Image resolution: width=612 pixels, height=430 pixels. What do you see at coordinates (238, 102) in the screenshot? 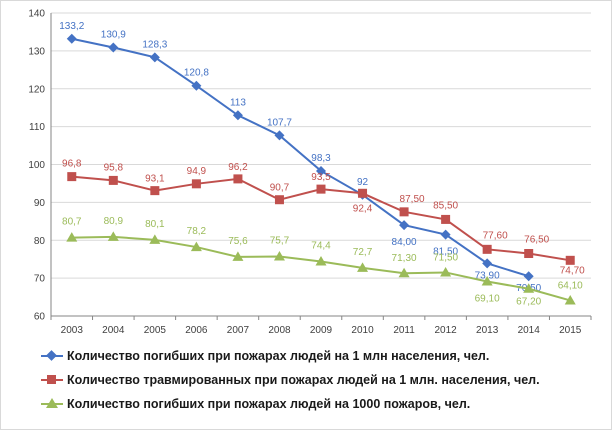
I see `data-label: 113` at bounding box center [238, 102].